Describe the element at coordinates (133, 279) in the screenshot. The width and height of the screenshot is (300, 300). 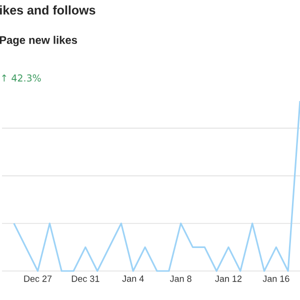
I see `x-tick-label: Jan 4` at that location.